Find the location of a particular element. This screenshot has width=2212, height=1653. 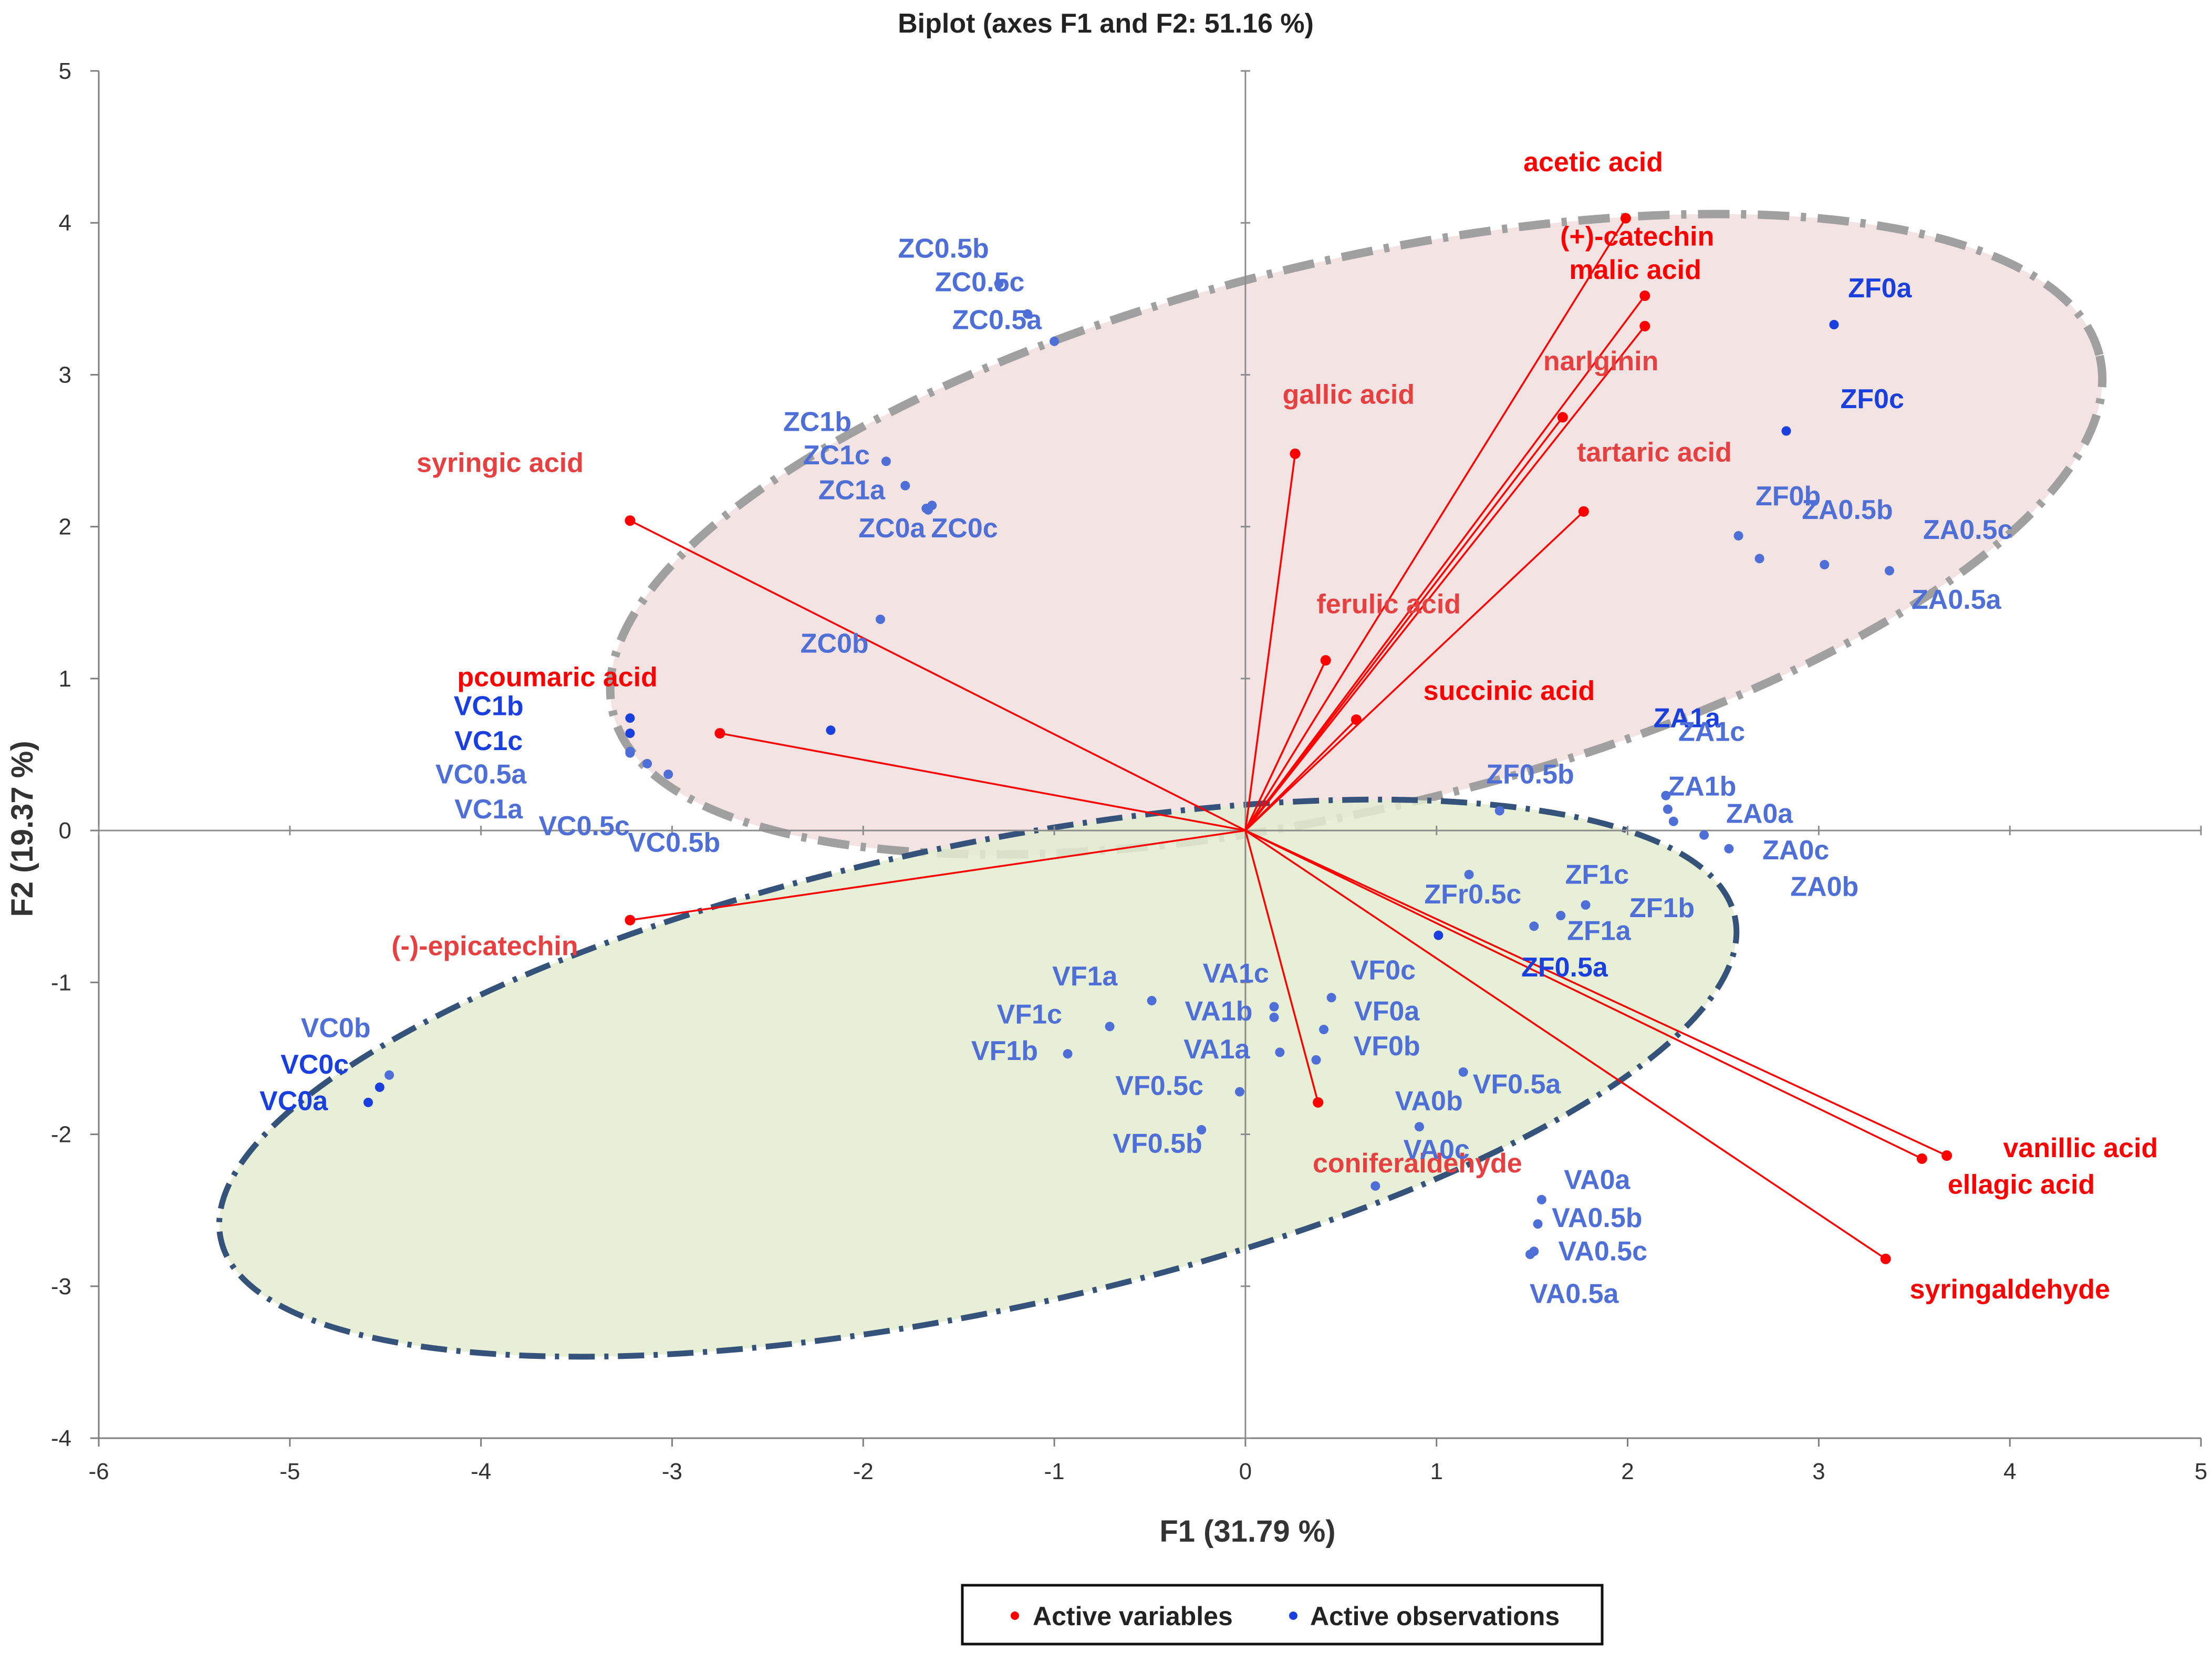

observation-label: VC0c is located at coordinates (315, 1064).